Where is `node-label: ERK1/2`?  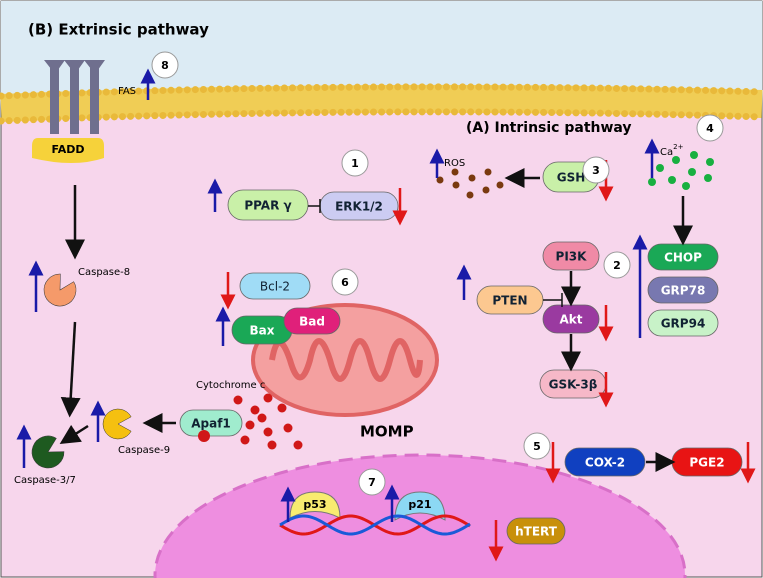
node-label: ERK1/2 is located at coordinates (359, 207).